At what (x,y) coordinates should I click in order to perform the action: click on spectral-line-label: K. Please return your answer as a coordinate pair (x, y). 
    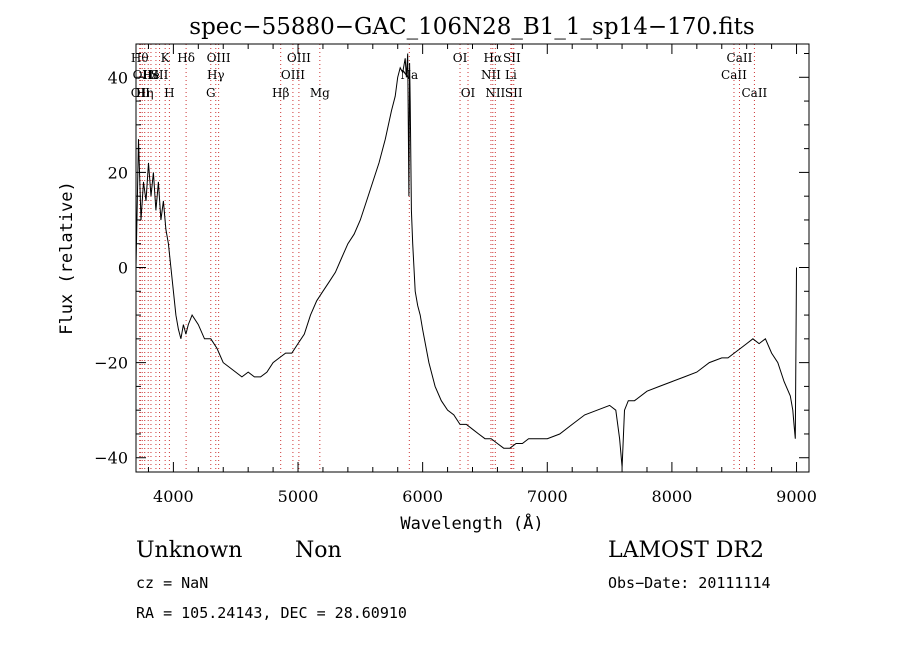
    Looking at the image, I should click on (166, 58).